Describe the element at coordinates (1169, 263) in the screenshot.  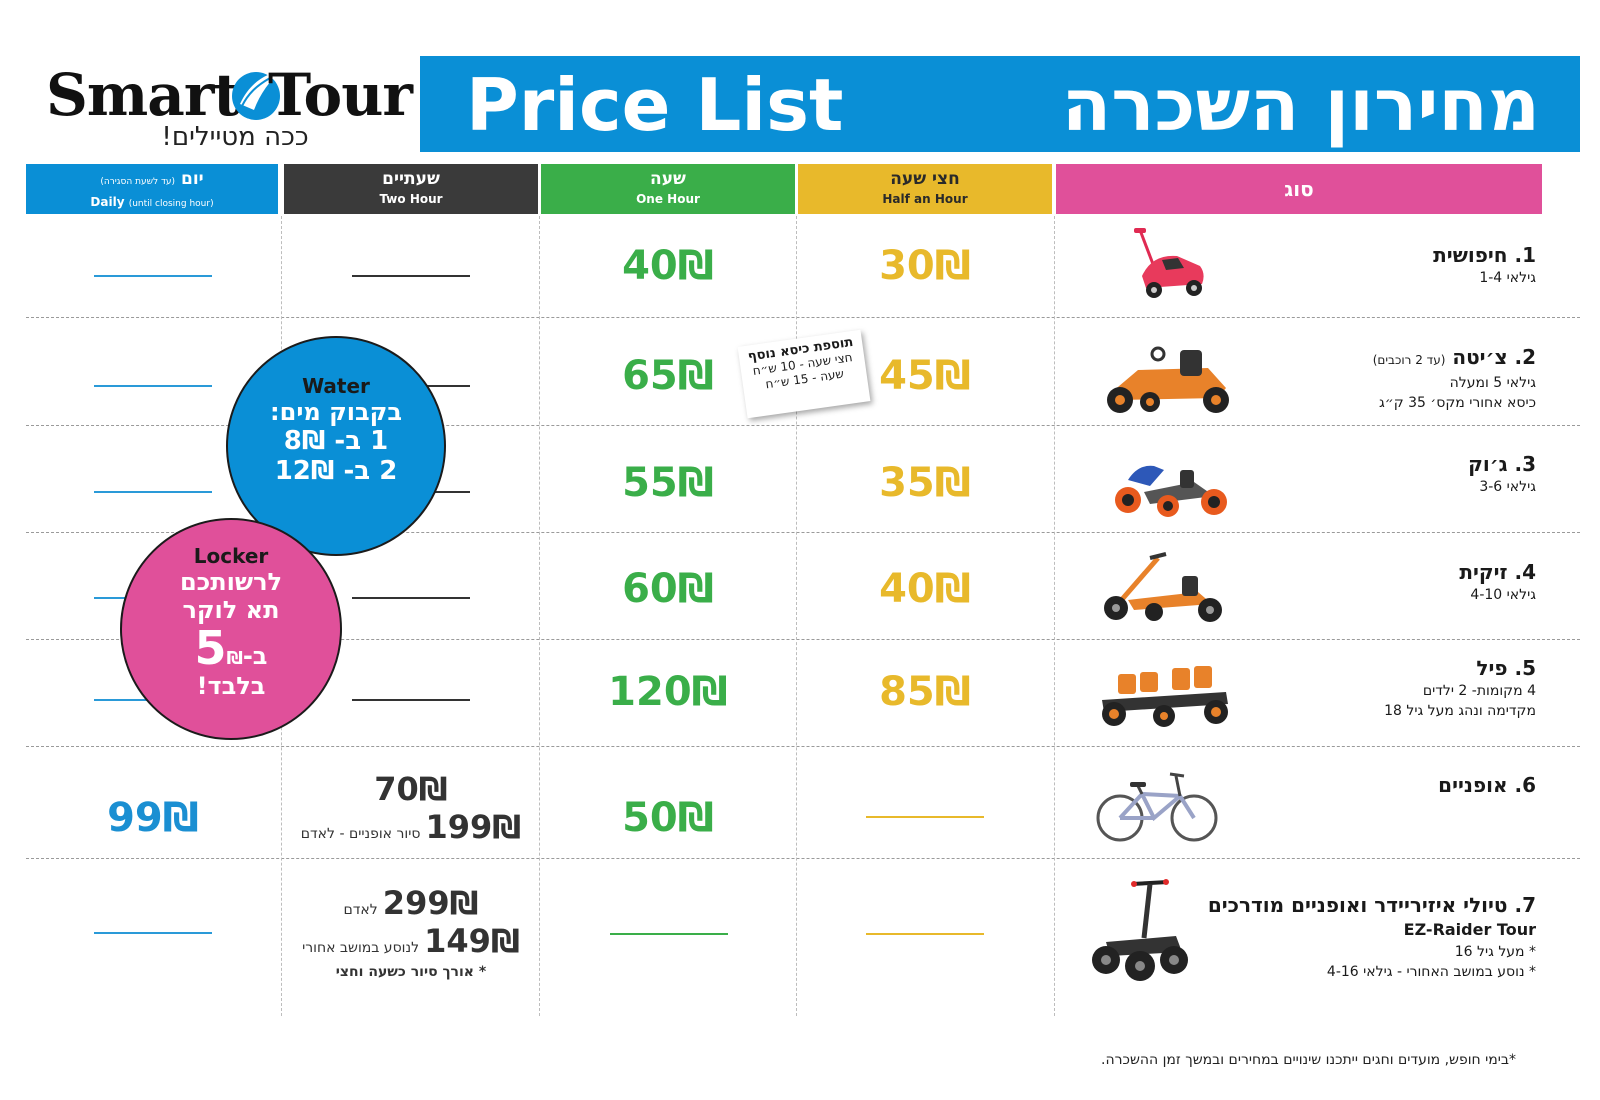
I see `ride-on-car-icon` at that location.